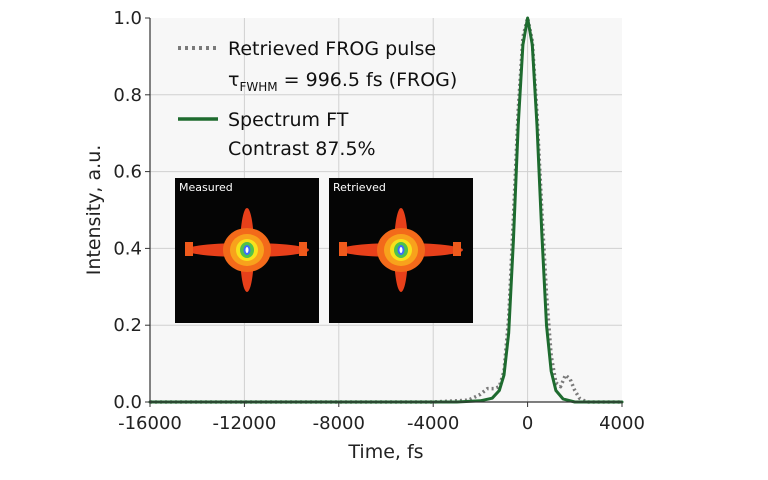 The width and height of the screenshot is (768, 480). What do you see at coordinates (127, 95) in the screenshot?
I see `y-tick-label: 0.8` at bounding box center [127, 95].